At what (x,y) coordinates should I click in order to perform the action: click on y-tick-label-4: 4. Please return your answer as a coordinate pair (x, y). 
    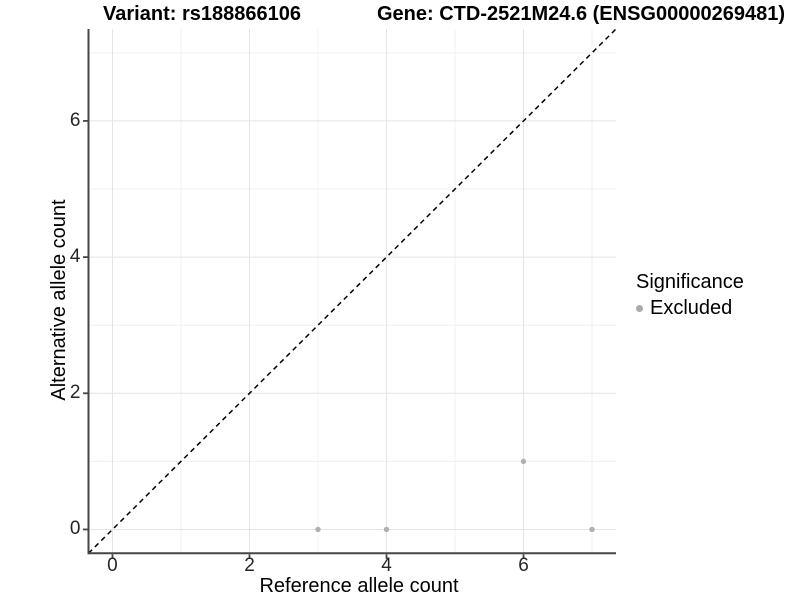
    Looking at the image, I should click on (75, 257).